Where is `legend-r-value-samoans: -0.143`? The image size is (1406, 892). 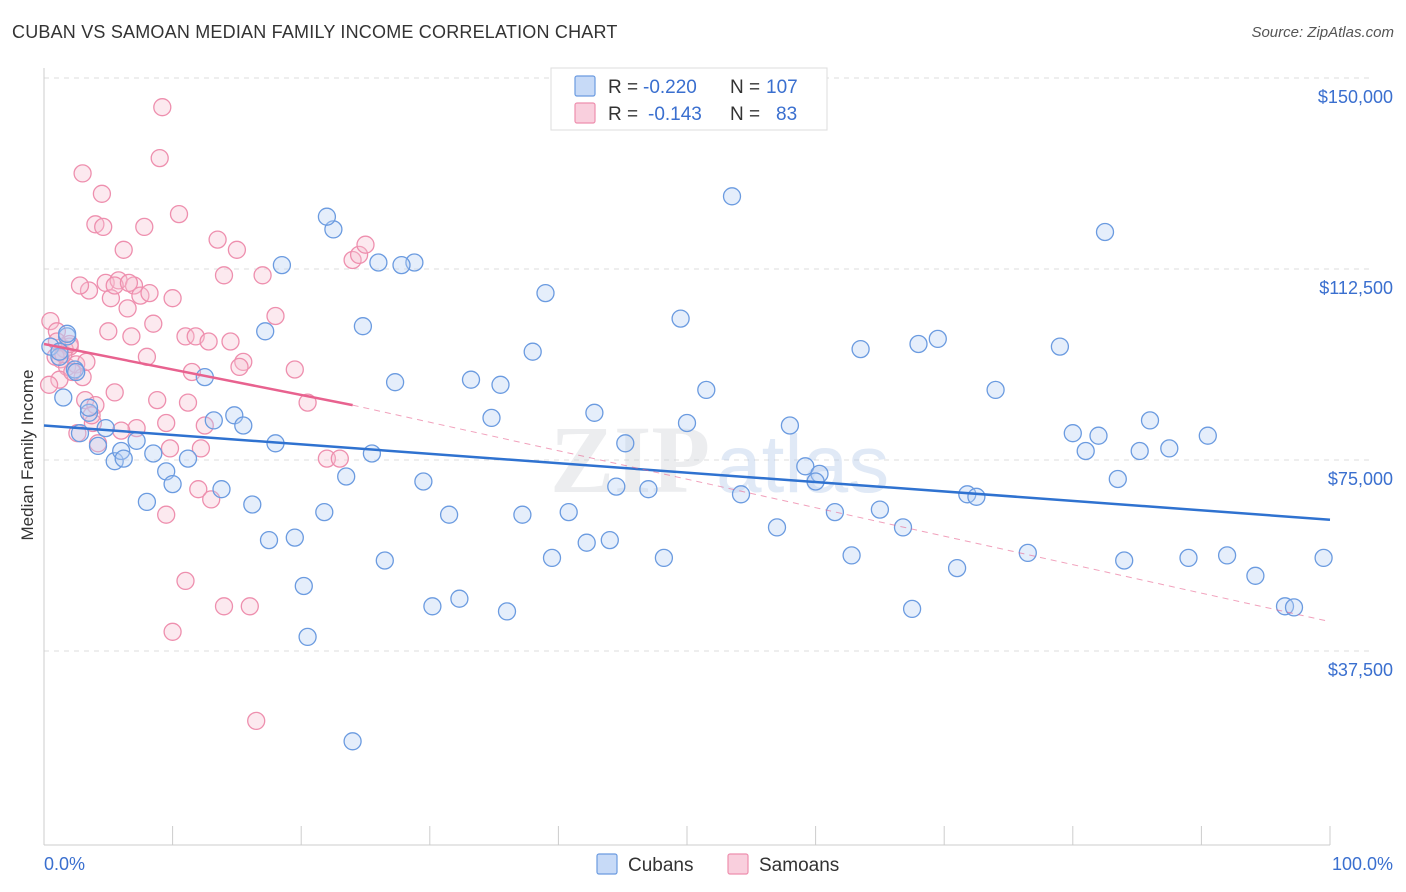 legend-r-value-samoans: -0.143 is located at coordinates (675, 114).